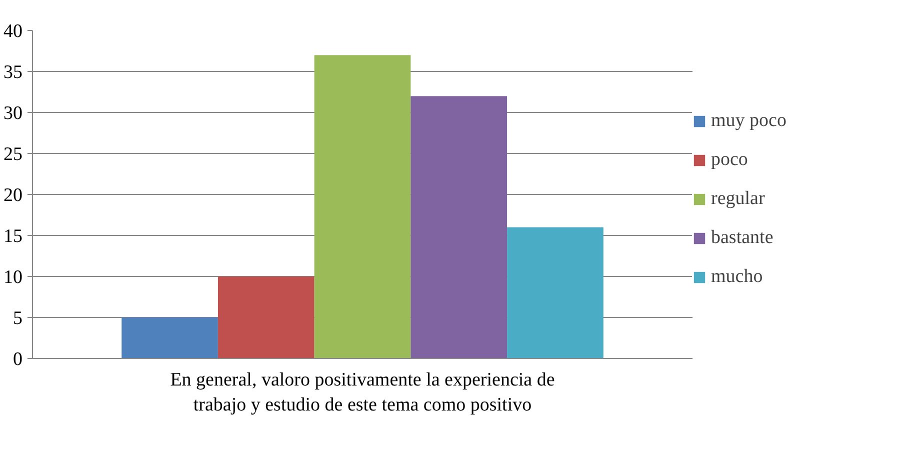  Describe the element at coordinates (13, 113) in the screenshot. I see `y-tick-label: 30` at that location.